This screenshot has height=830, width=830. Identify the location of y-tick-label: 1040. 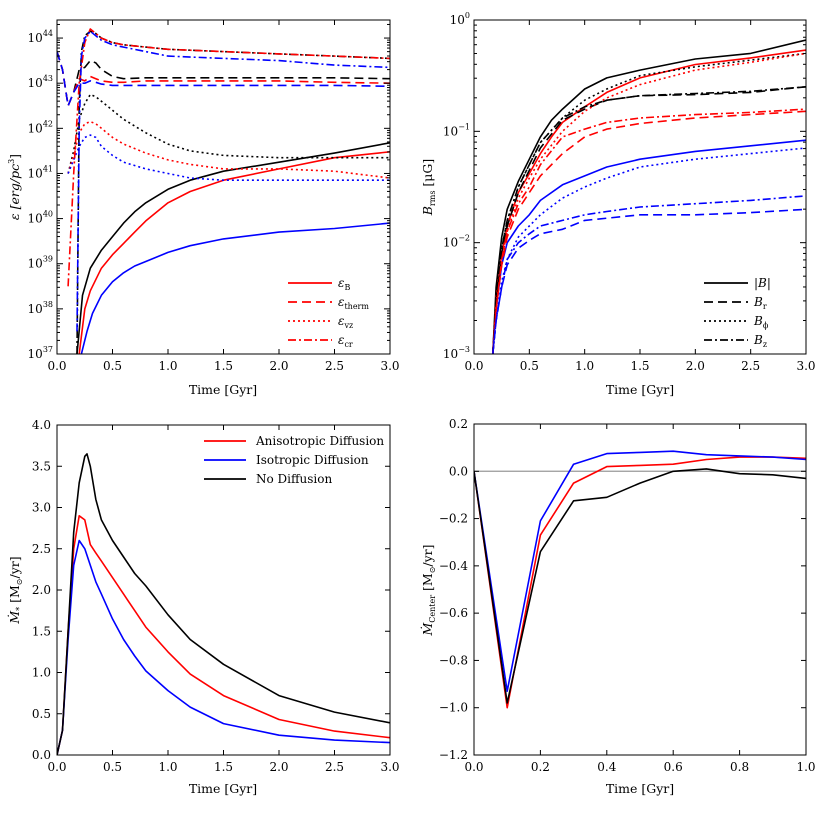
(40, 218).